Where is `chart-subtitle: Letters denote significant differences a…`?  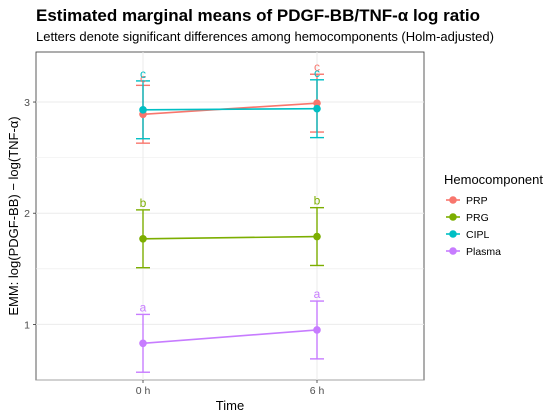 chart-subtitle: Letters denote significant differences a… is located at coordinates (265, 36).